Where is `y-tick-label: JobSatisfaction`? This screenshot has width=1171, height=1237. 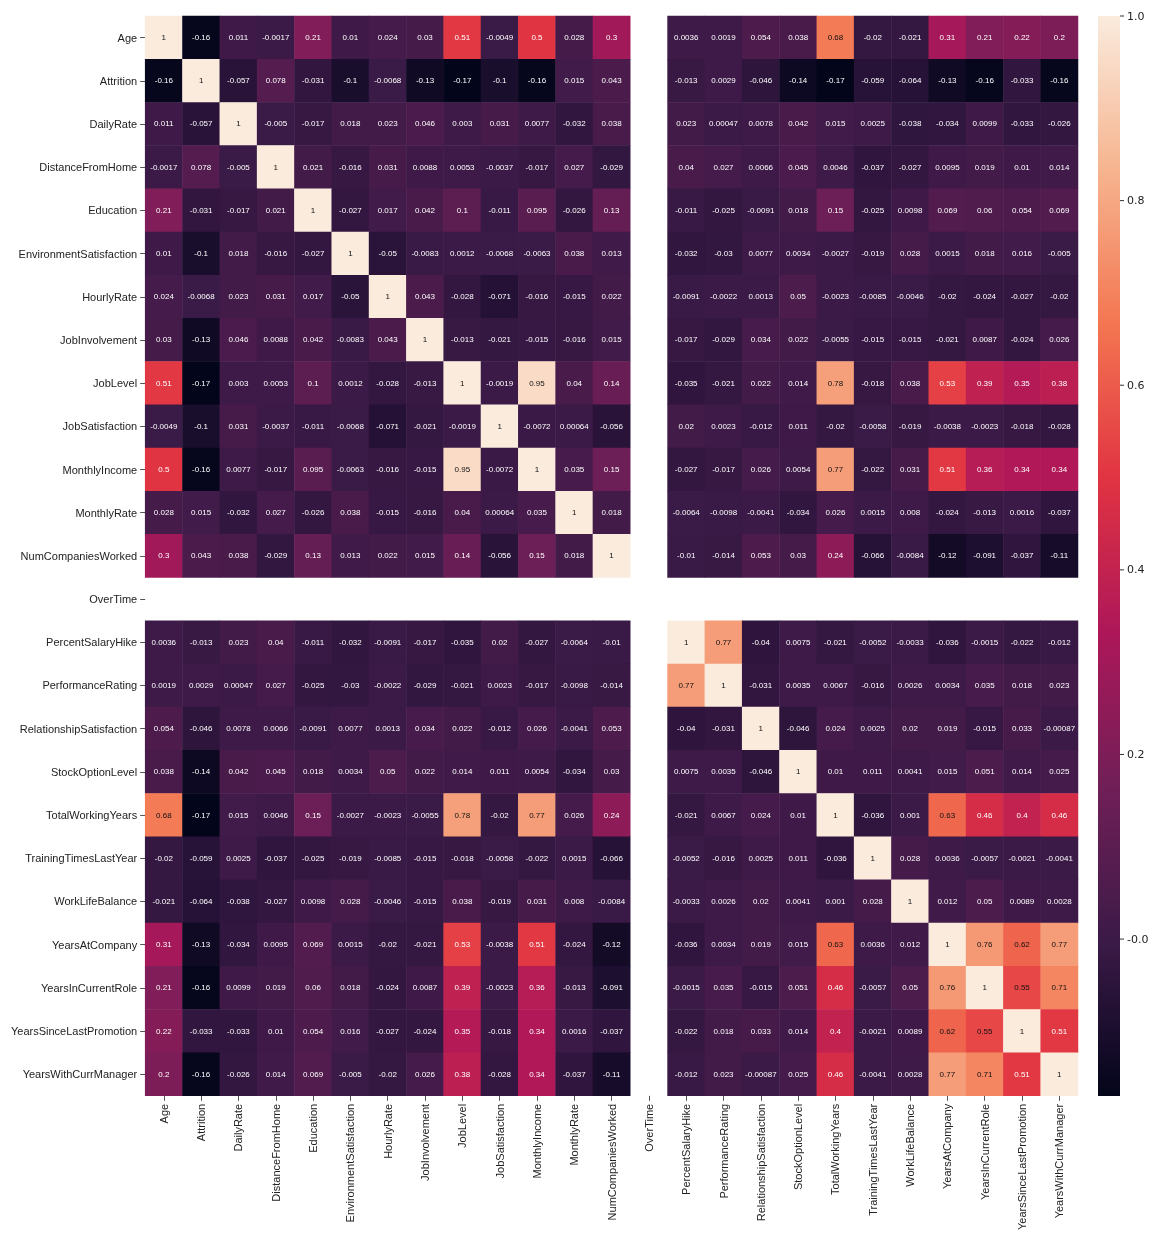
y-tick-label: JobSatisfaction is located at coordinates (100, 426).